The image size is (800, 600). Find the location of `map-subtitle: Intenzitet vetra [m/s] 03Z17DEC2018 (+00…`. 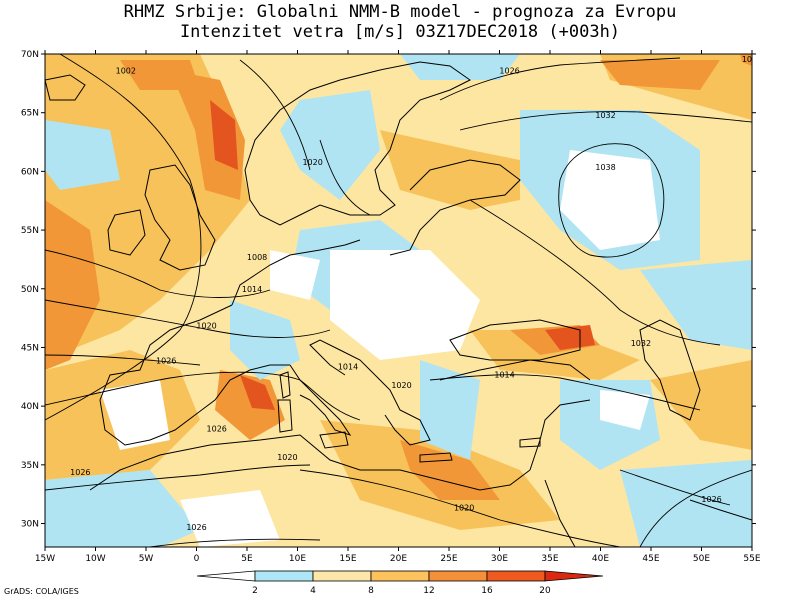

map-subtitle: Intenzitet vetra [m/s] 03Z17DEC2018 (+00… is located at coordinates (400, 32).